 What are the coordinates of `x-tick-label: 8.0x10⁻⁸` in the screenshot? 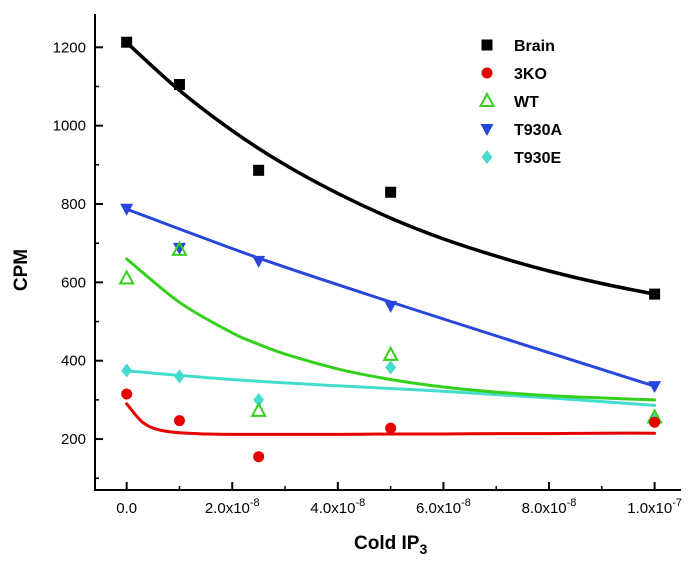 It's located at (549, 507).